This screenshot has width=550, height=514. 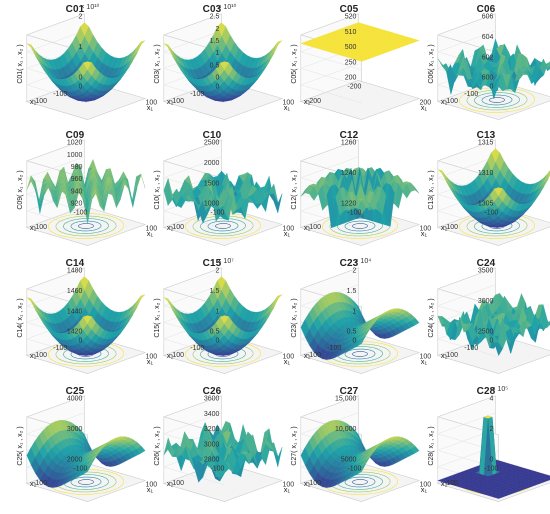 I want to click on z-ticks: 520 510 500 250 200, so click(x=351, y=48).